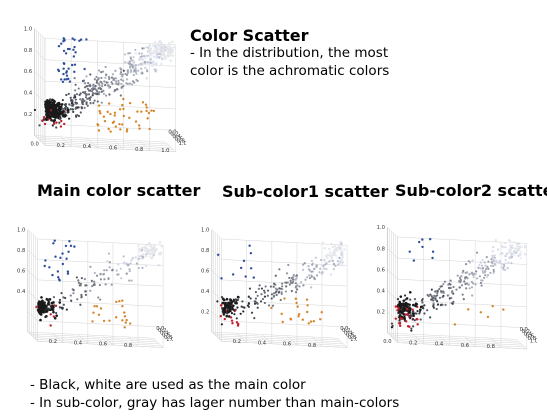 The width and height of the screenshot is (547, 418). Describe the element at coordinates (491, 347) in the screenshot. I see `x-tick-label: 0.8` at that location.